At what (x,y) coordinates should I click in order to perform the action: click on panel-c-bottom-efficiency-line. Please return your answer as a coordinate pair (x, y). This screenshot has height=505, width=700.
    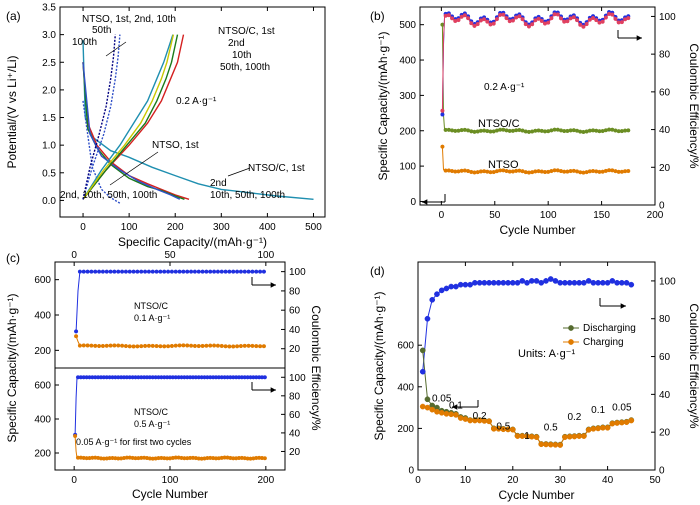
    Looking at the image, I should click on (170, 405).